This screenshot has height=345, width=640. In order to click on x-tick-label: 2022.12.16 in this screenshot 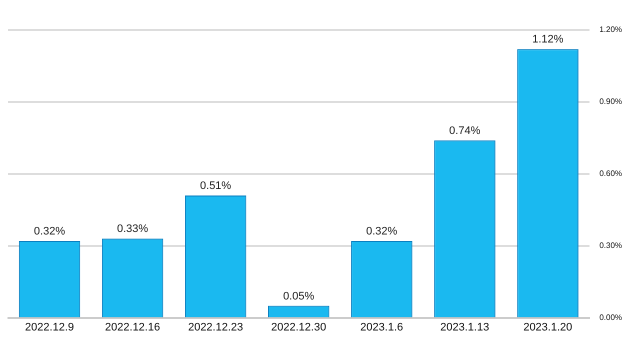, I will do `click(132, 327)`.